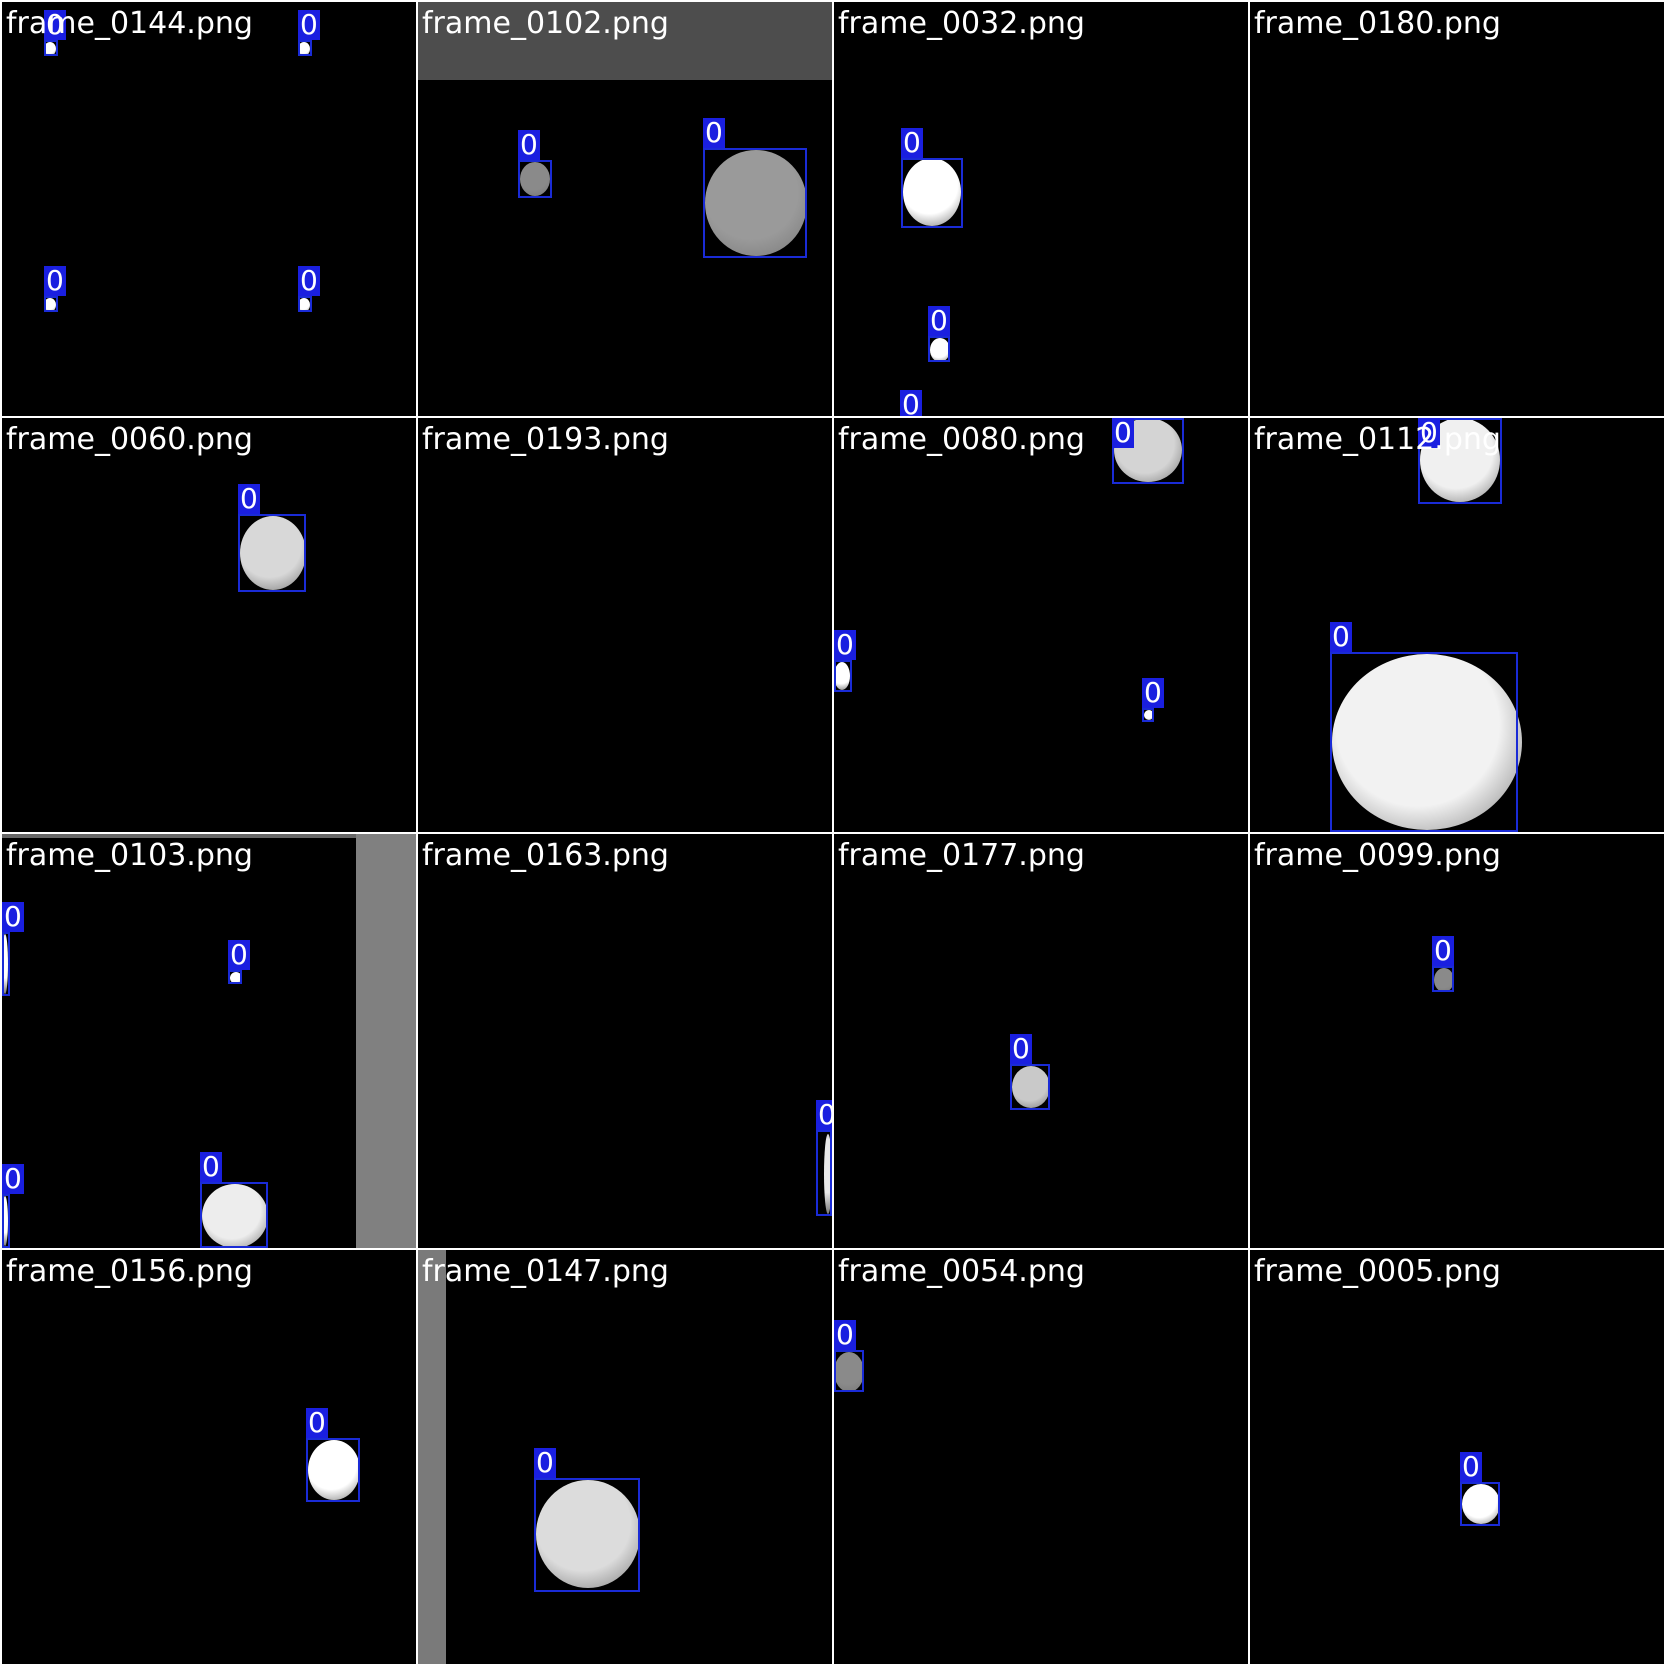  What do you see at coordinates (545, 439) in the screenshot?
I see `frame-filename: frame_0193.png` at bounding box center [545, 439].